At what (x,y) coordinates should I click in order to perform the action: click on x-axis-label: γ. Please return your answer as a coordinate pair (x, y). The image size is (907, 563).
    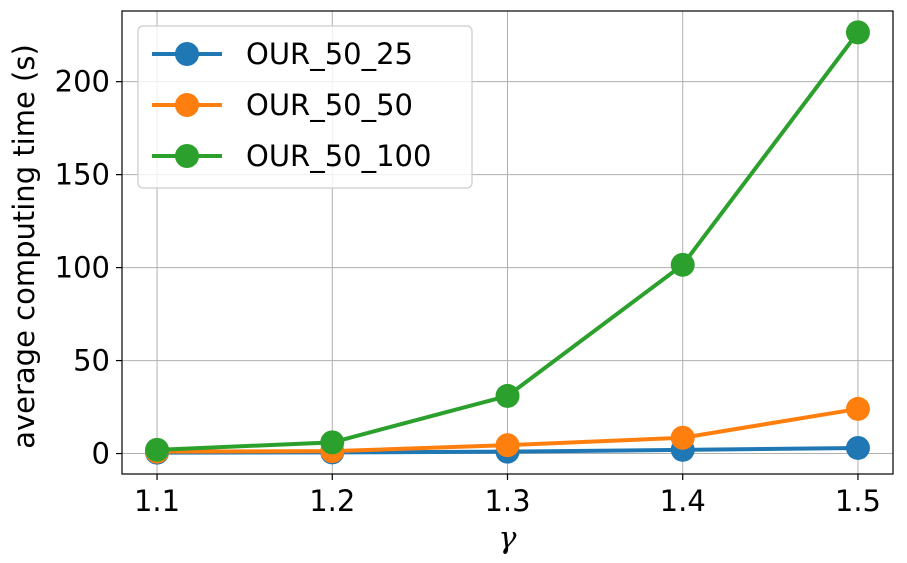
    Looking at the image, I should click on (508, 538).